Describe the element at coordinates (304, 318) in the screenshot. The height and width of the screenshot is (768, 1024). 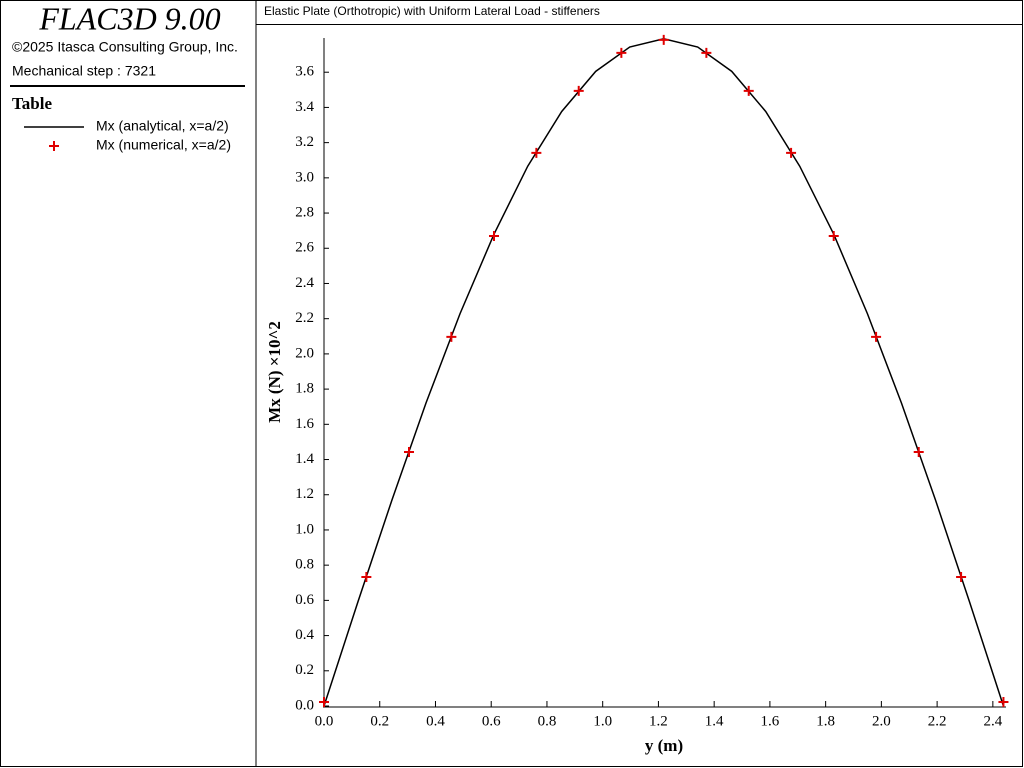
I see `y-tick-label: 2.2` at that location.